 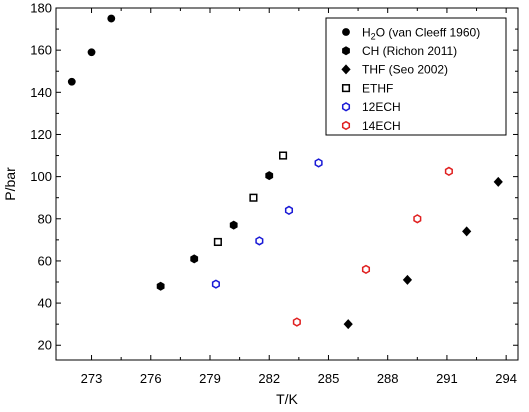 I want to click on legend-label: H2O (van Cleeff 1960), so click(x=421, y=33).